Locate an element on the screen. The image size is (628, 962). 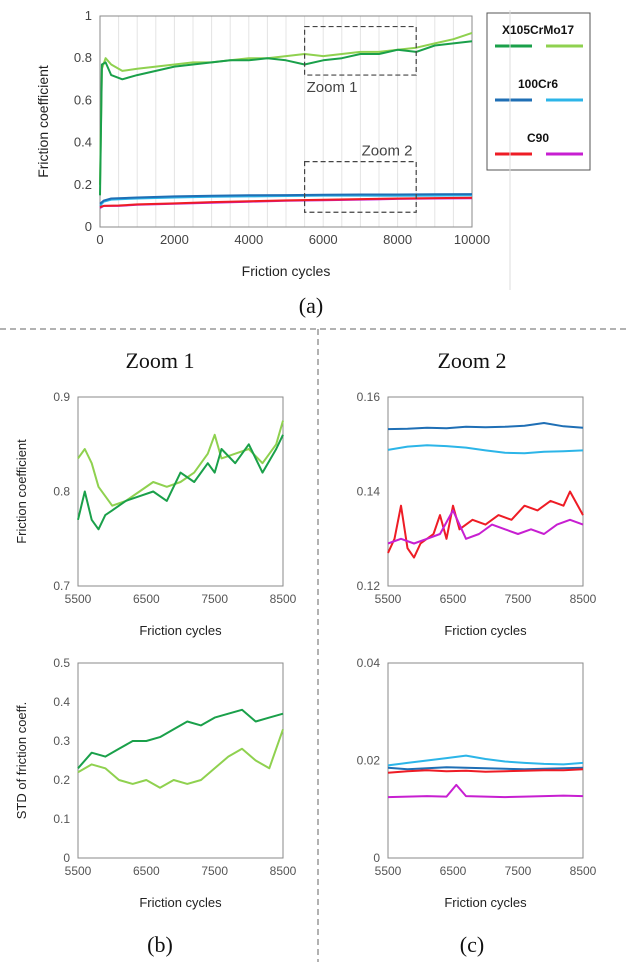
b-bottom-x-tick-label: 5500 is located at coordinates (78, 871).